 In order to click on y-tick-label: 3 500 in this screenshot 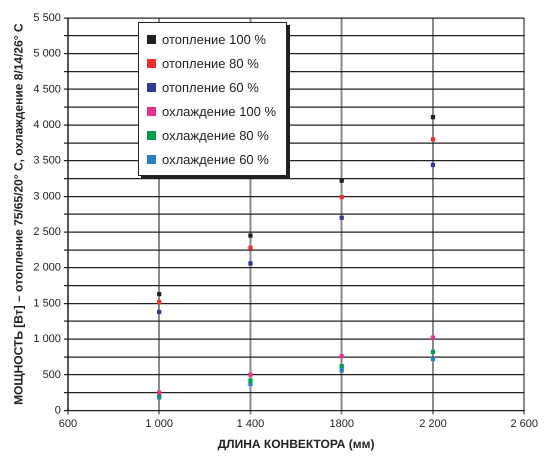, I will do `click(47, 160)`.